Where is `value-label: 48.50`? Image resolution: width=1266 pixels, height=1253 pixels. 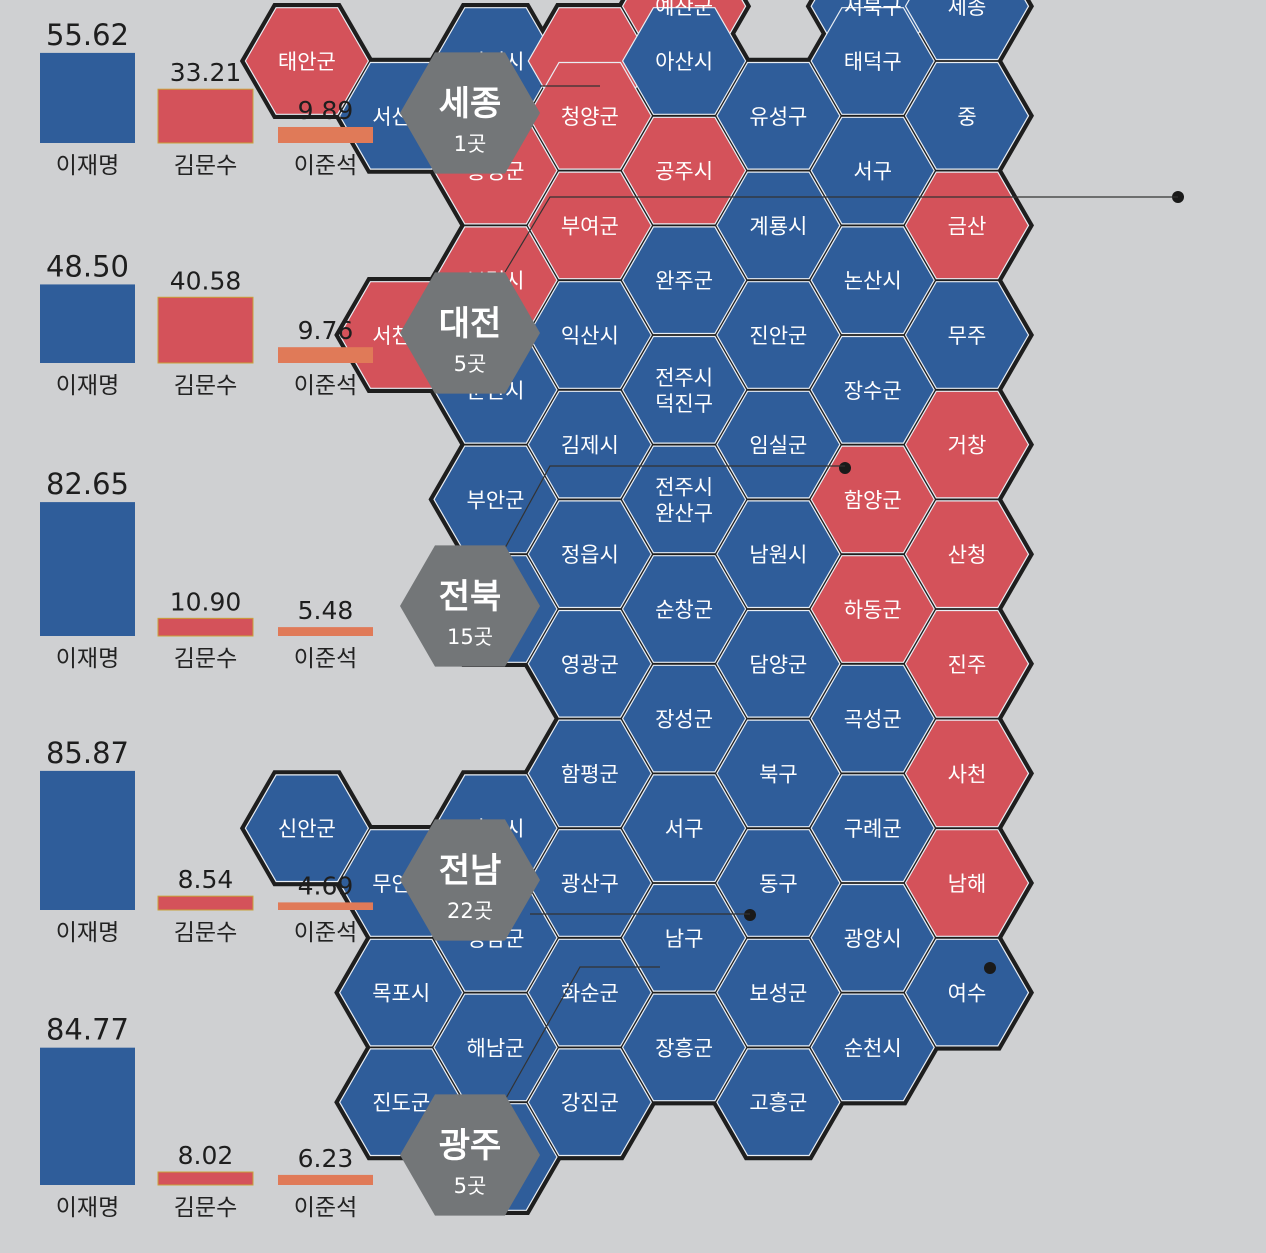
value-label: 48.50 is located at coordinates (87, 266).